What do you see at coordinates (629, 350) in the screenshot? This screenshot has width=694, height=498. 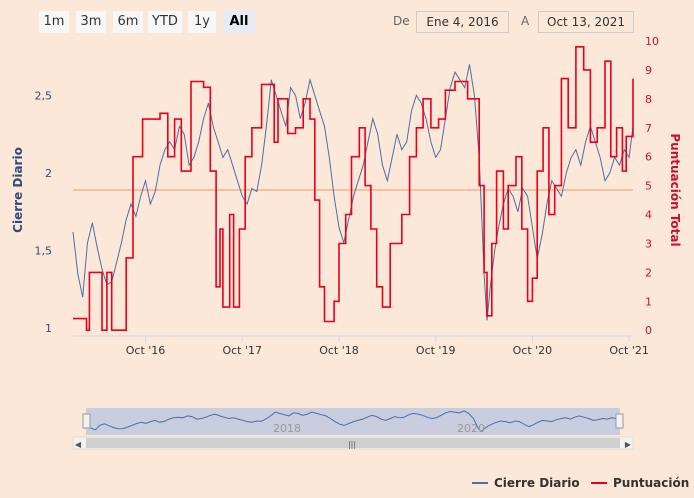 I see `x-tick-label: Oct '21` at bounding box center [629, 350].